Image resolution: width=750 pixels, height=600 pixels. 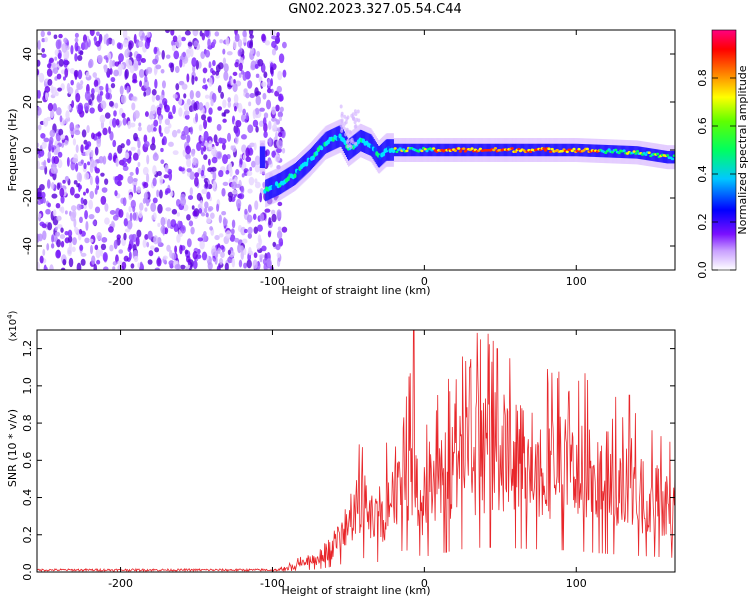 I want to click on x-tick-label: -100, so click(x=272, y=281).